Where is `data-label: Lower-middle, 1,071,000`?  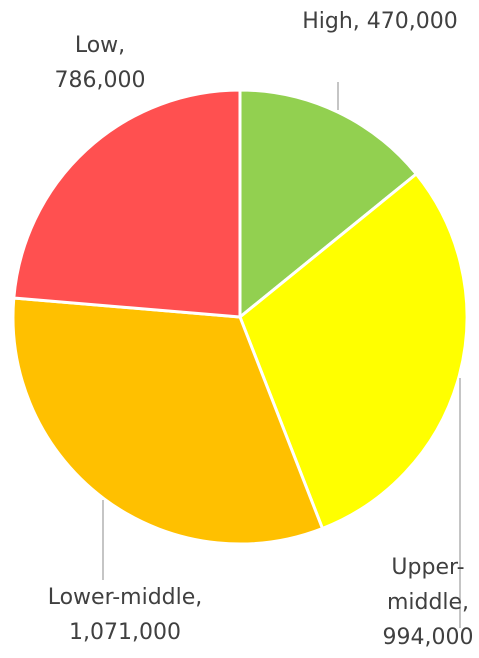
data-label: Lower-middle, 1,071,000 is located at coordinates (125, 615).